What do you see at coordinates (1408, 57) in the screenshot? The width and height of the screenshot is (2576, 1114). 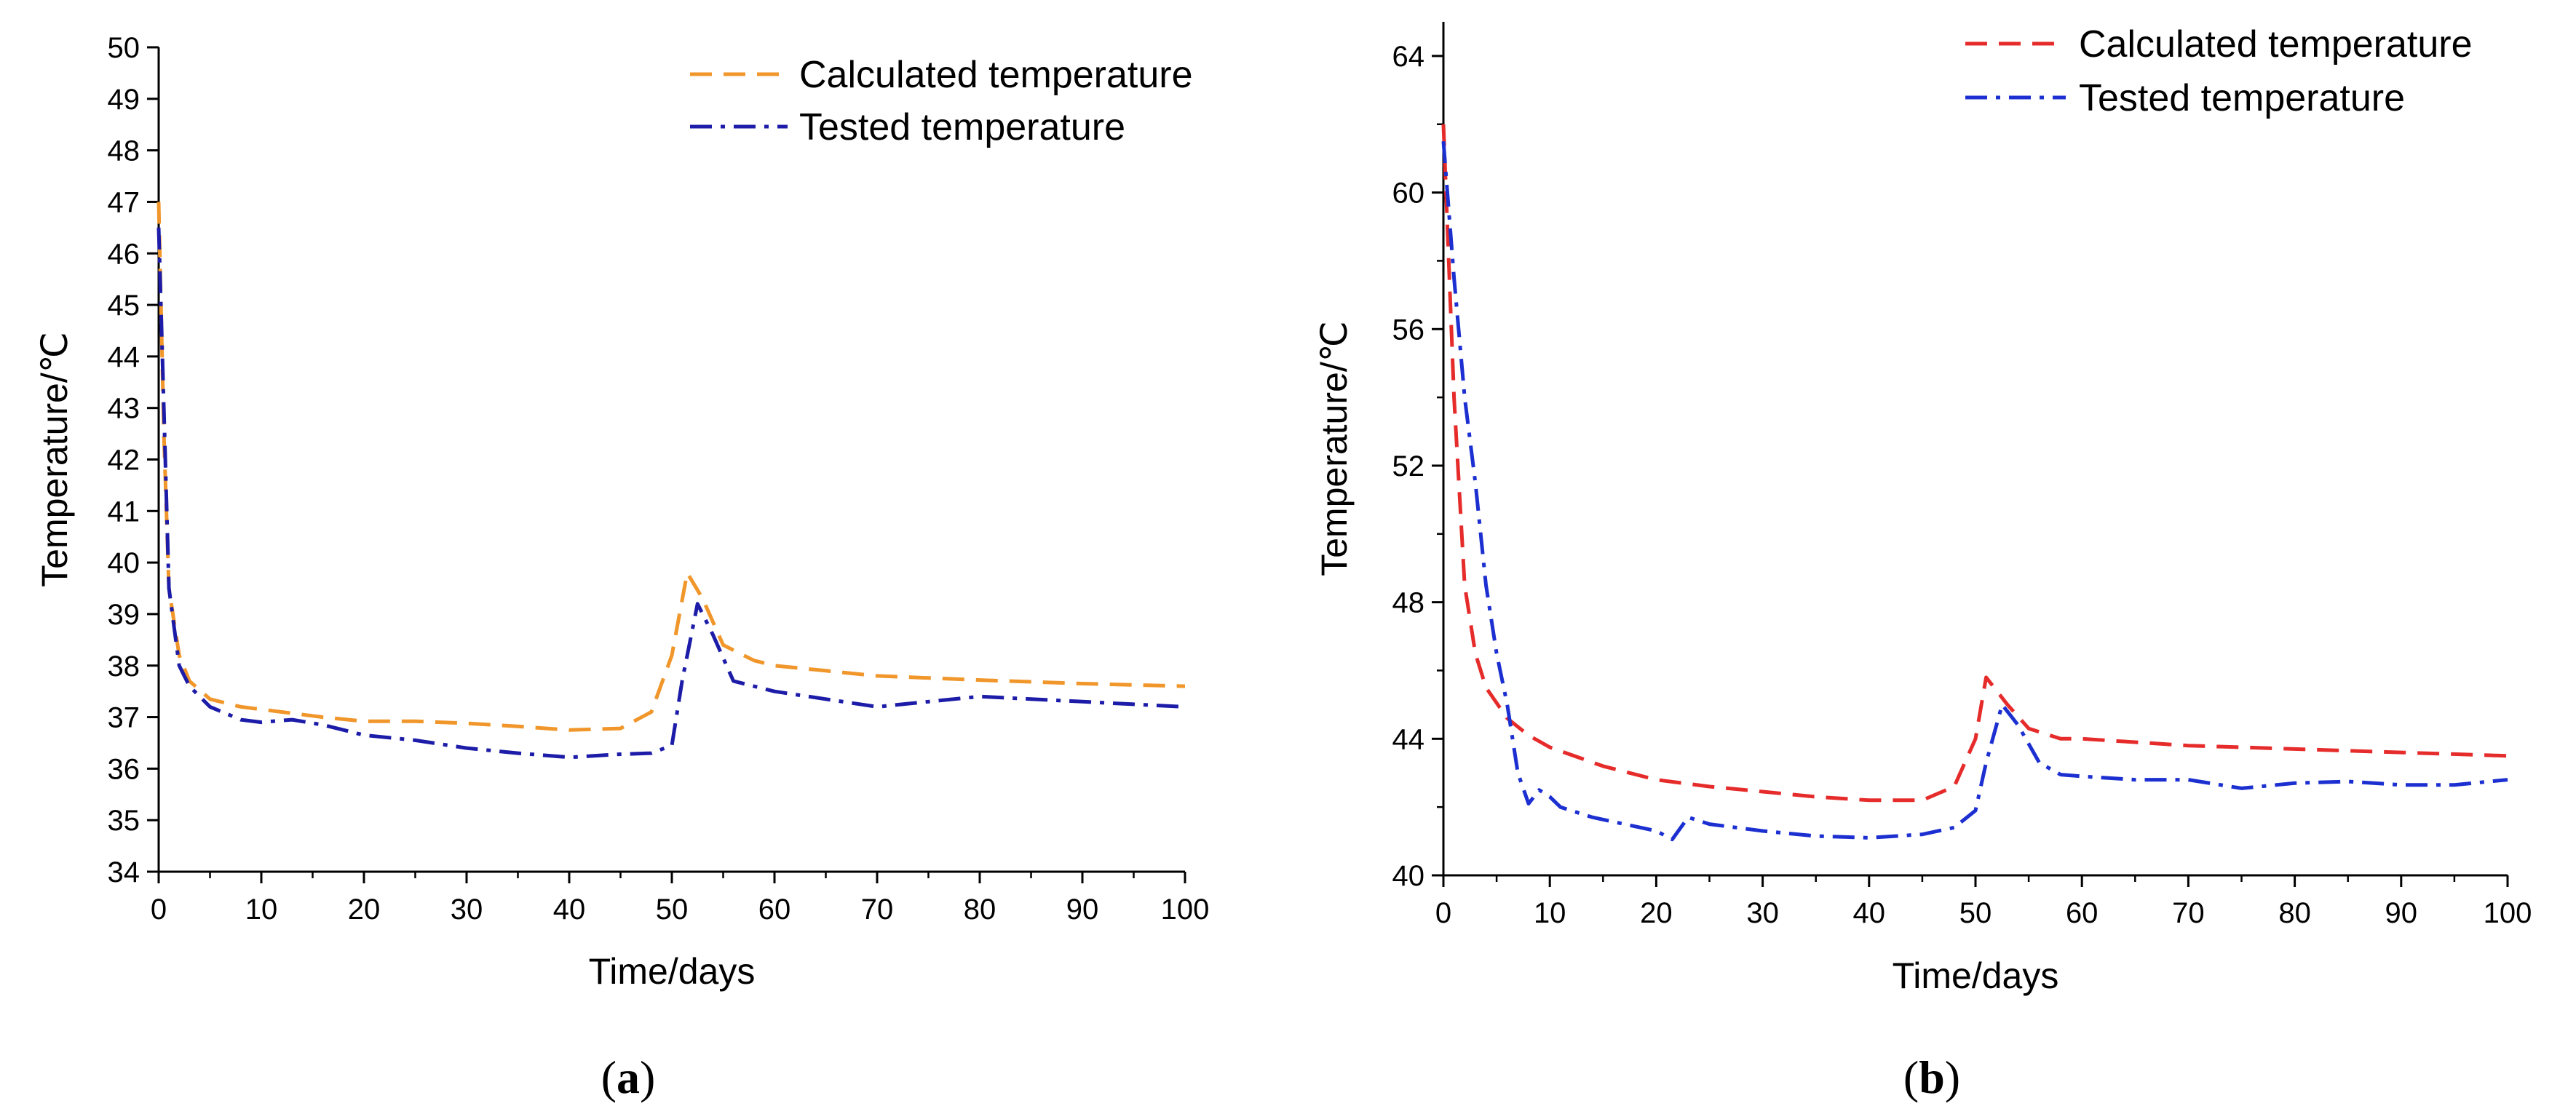 I see `y-tick-label: 64` at bounding box center [1408, 57].